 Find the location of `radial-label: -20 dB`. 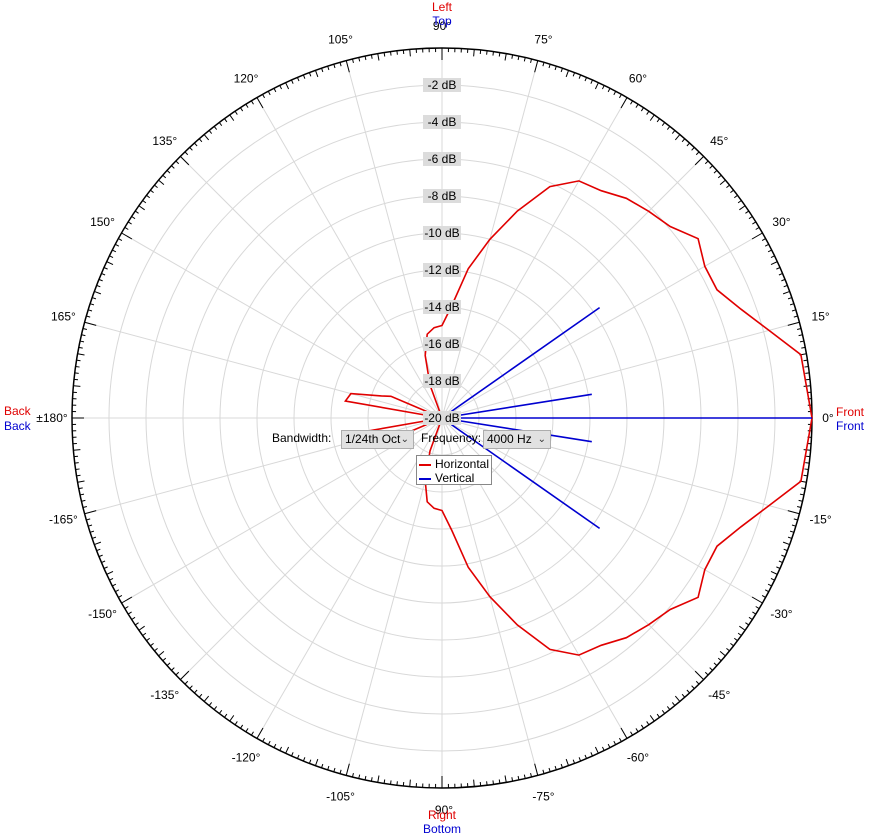

radial-label: -20 dB is located at coordinates (442, 418).